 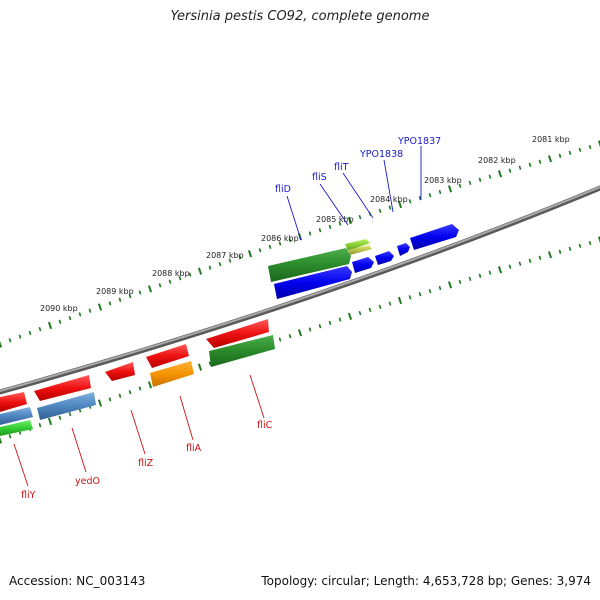 I want to click on gene-label-YPO1838: YPO1838, so click(x=381, y=154).